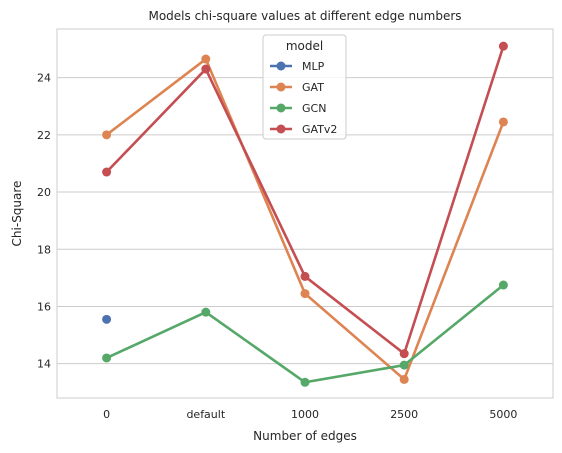  I want to click on y-tick-label: 18, so click(44, 249).